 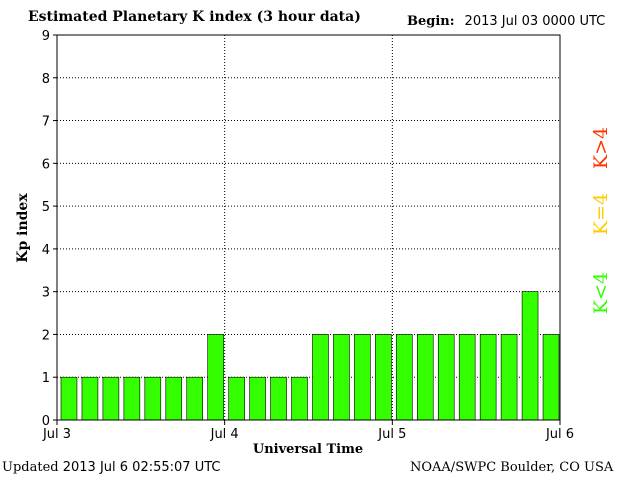 What do you see at coordinates (49, 229) in the screenshot?
I see `y-tick-layer: 0 1 2 3 4 5 6 7 8 9` at bounding box center [49, 229].